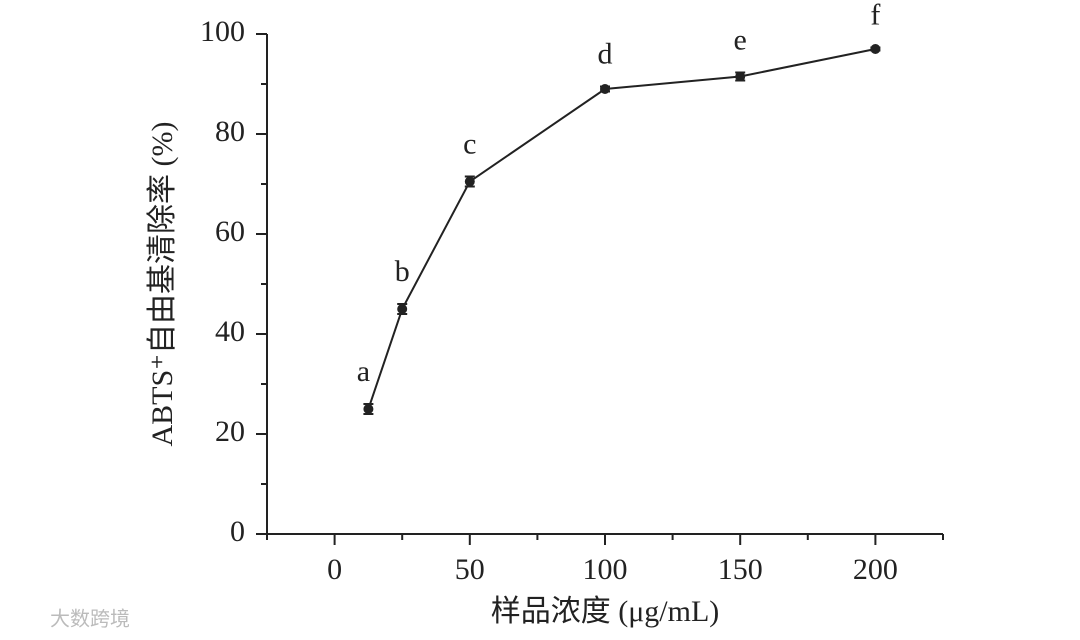 This screenshot has width=1080, height=640. What do you see at coordinates (402, 271) in the screenshot?
I see `point-label: b` at bounding box center [402, 271].